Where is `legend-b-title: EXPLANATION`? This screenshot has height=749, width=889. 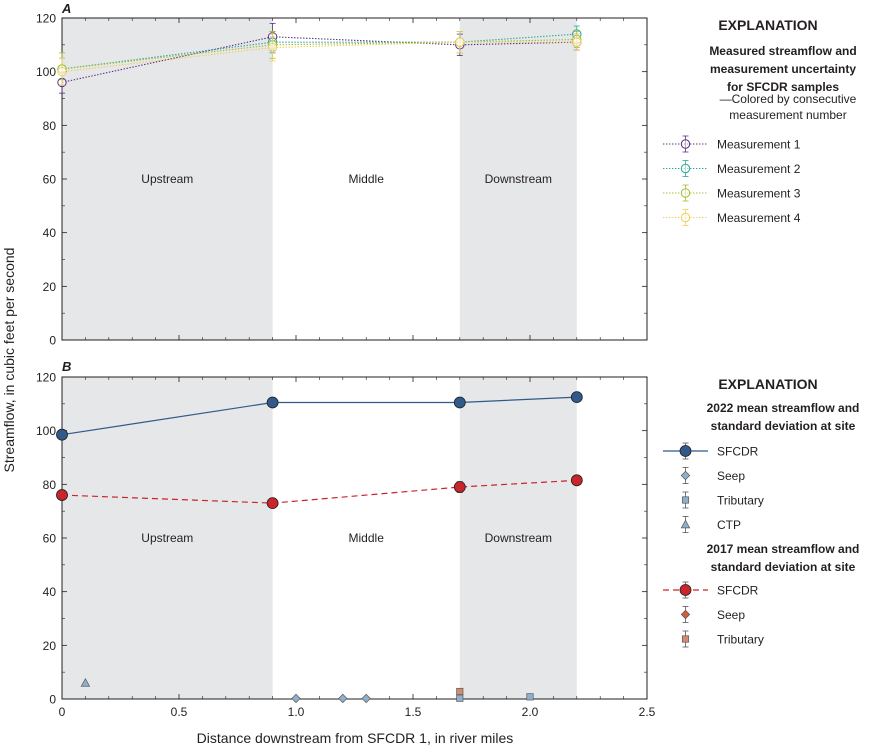
legend-b-title: EXPLANATION is located at coordinates (767, 384).